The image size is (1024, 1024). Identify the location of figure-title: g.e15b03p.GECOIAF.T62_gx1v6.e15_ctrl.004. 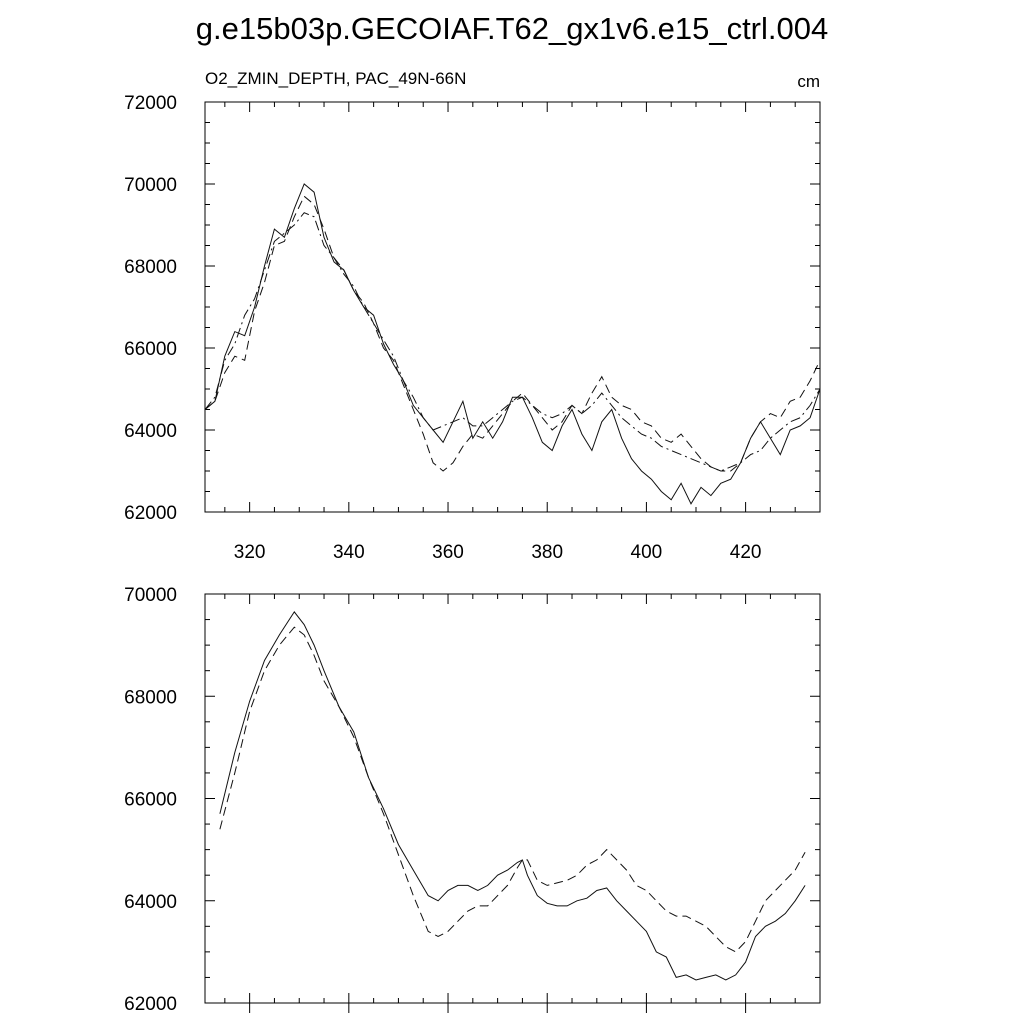
(512, 28).